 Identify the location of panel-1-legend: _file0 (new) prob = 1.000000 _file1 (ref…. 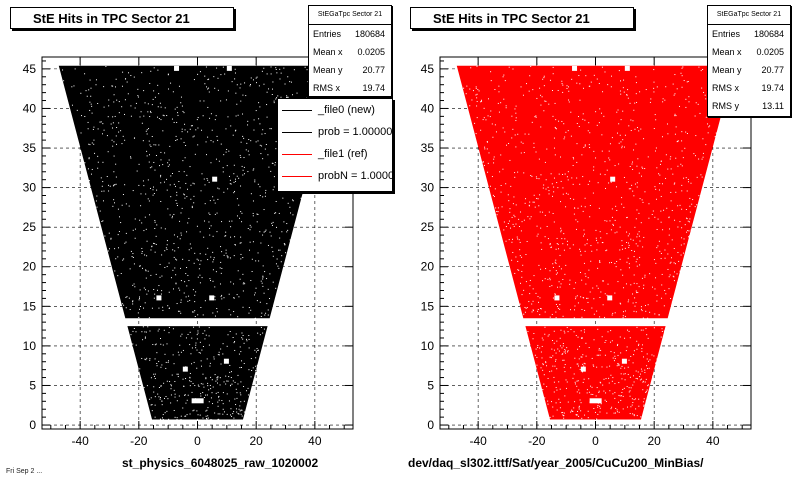
(335, 145).